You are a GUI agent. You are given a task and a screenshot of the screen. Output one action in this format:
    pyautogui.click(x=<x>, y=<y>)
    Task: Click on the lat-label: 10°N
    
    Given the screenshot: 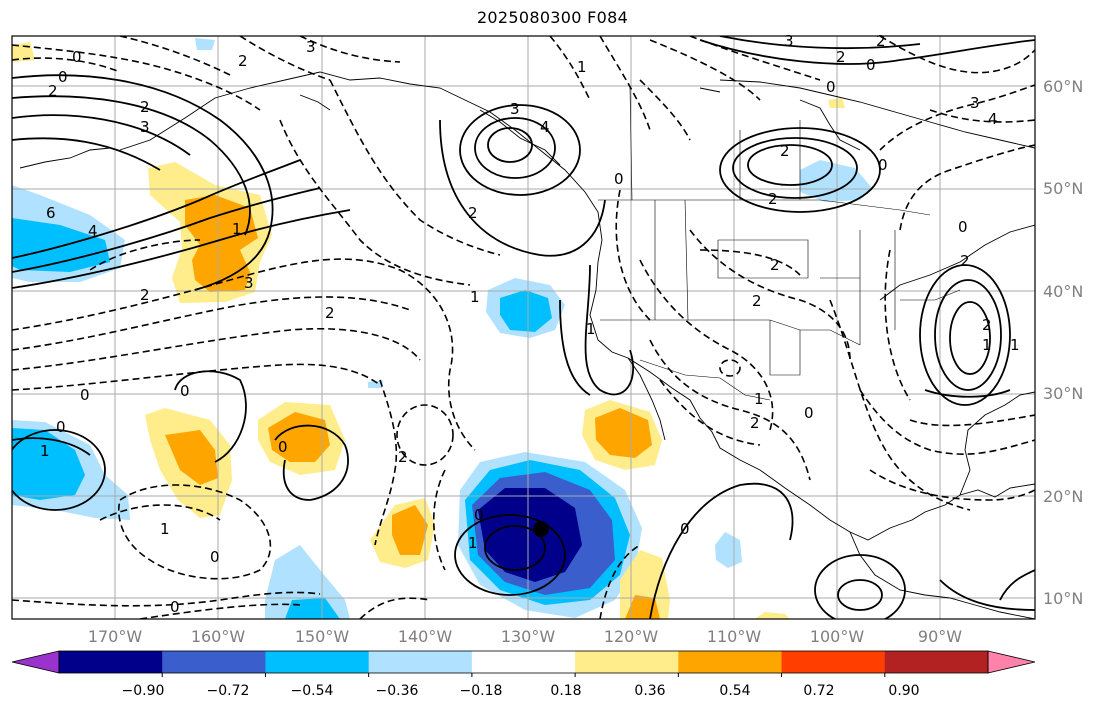 What is the action you would take?
    pyautogui.click(x=1063, y=598)
    